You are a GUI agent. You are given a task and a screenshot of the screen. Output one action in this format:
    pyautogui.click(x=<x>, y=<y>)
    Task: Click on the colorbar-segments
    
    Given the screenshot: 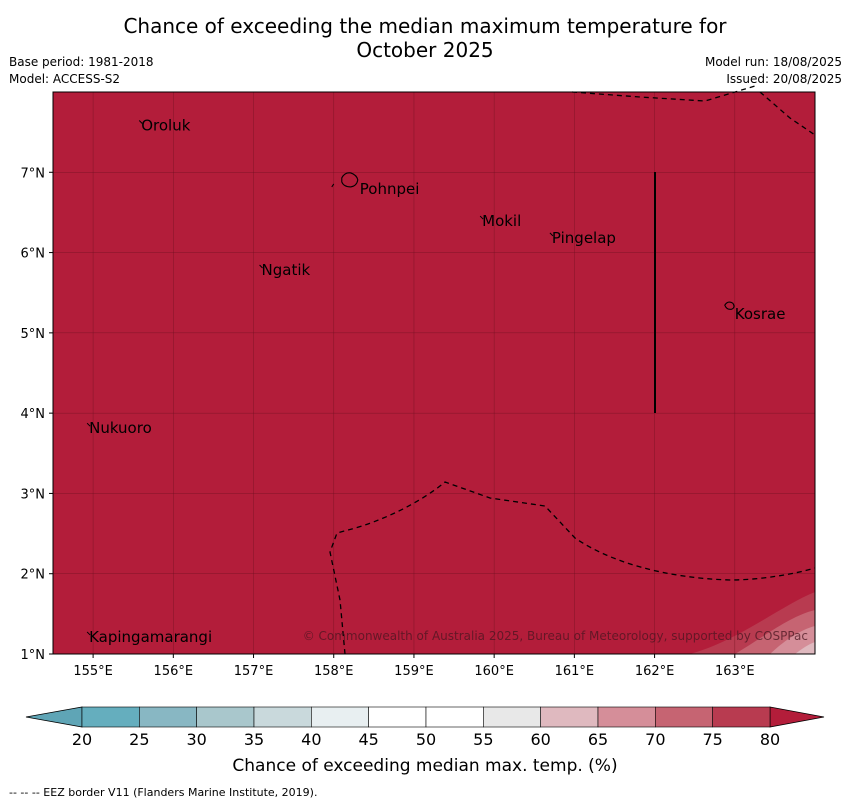 What is the action you would take?
    pyautogui.click(x=425, y=717)
    